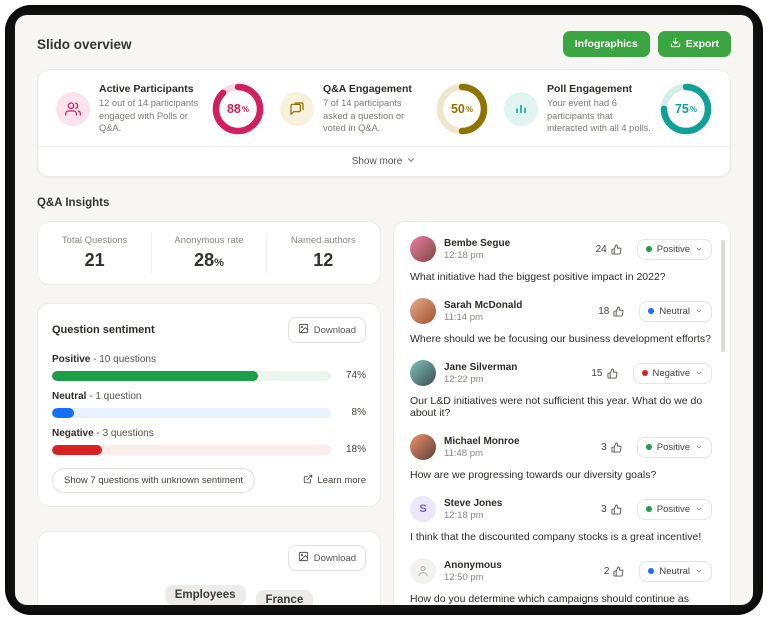 Image resolution: width=768 pixels, height=620 pixels. What do you see at coordinates (481, 367) in the screenshot?
I see `question-author: Jane Silverman` at bounding box center [481, 367].